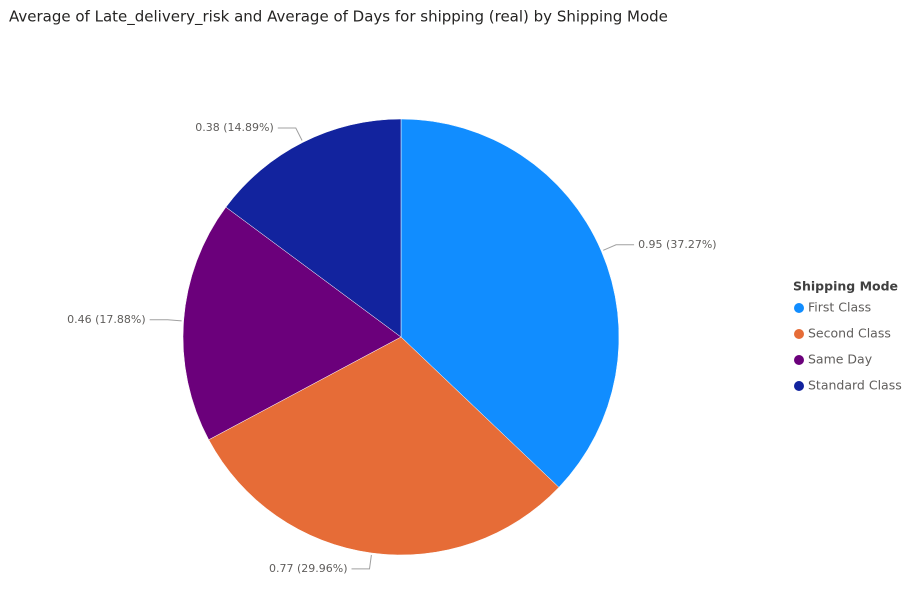  Describe the element at coordinates (677, 244) in the screenshot. I see `data-label: 0.95 (37.27%)` at that location.